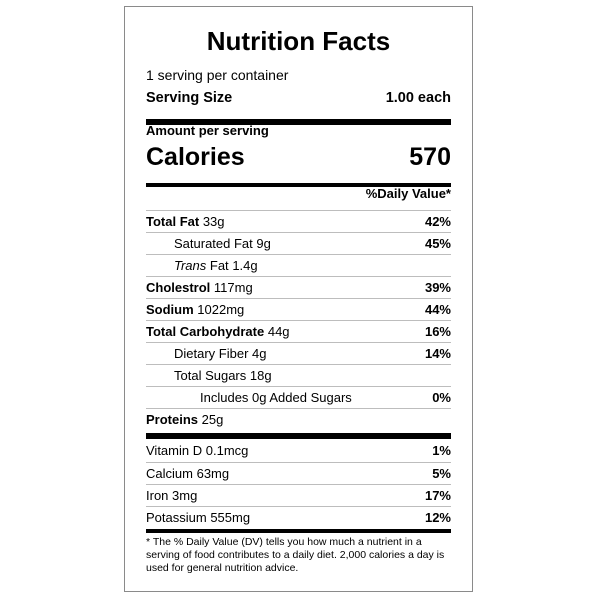  I want to click on nutrient-name-italic: Trans, so click(190, 265).